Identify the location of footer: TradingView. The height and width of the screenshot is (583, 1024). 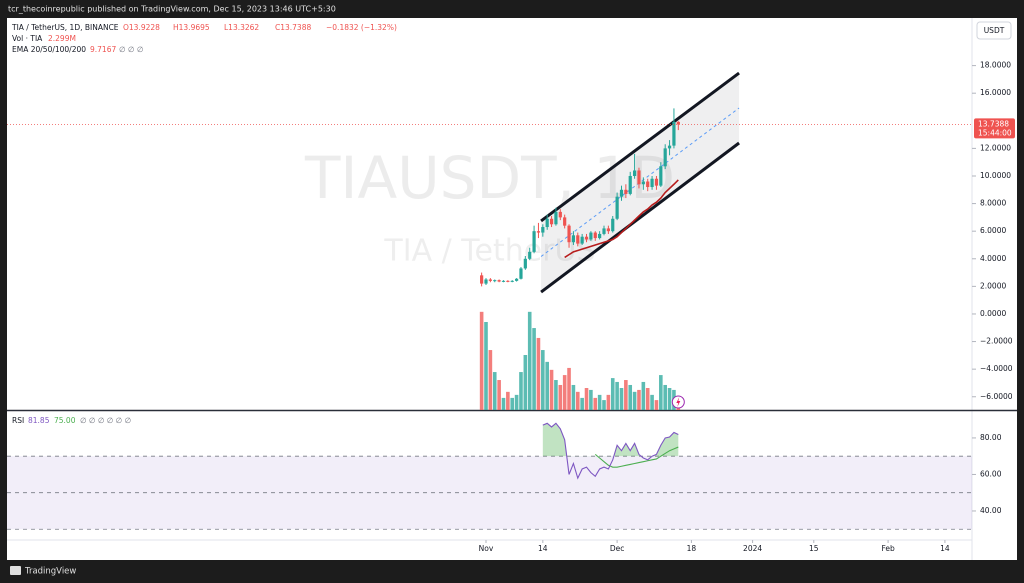
(43, 571).